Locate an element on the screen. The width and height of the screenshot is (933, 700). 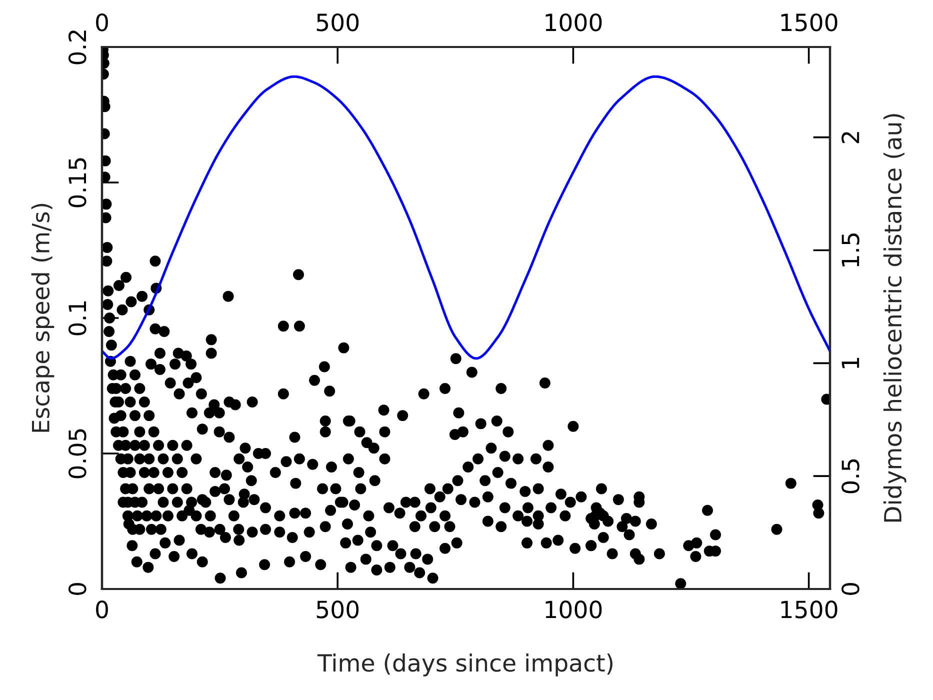
y-tick-label: 0.2 is located at coordinates (77, 47).